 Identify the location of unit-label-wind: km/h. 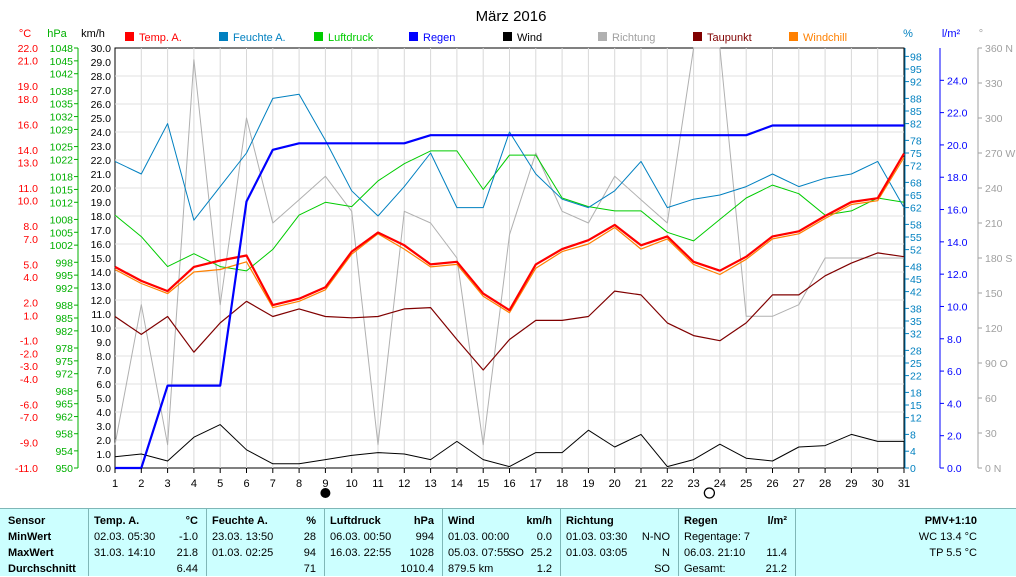
(93, 34).